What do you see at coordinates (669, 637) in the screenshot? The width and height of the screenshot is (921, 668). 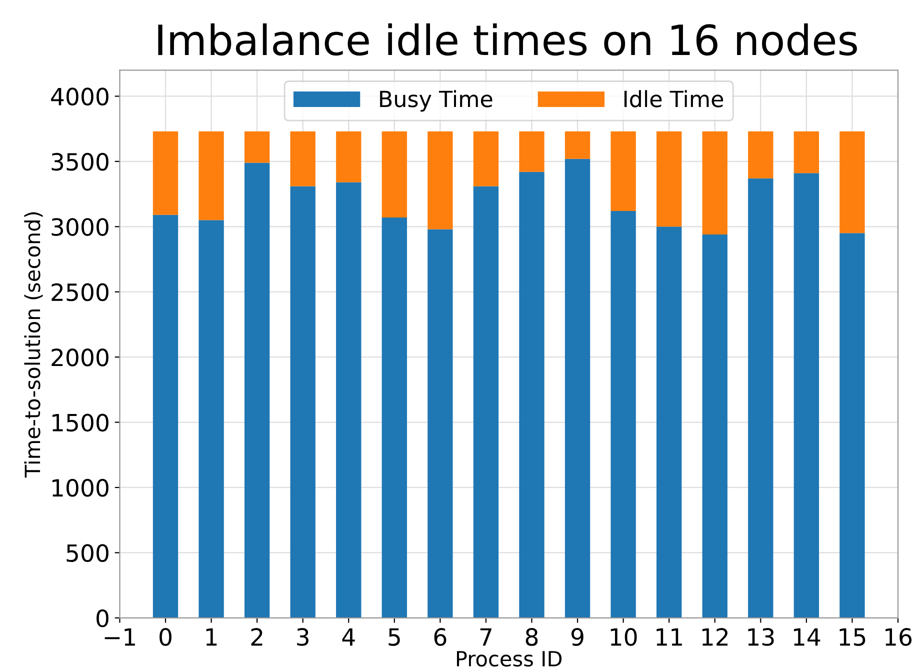 I see `x-tick-label: 11` at bounding box center [669, 637].